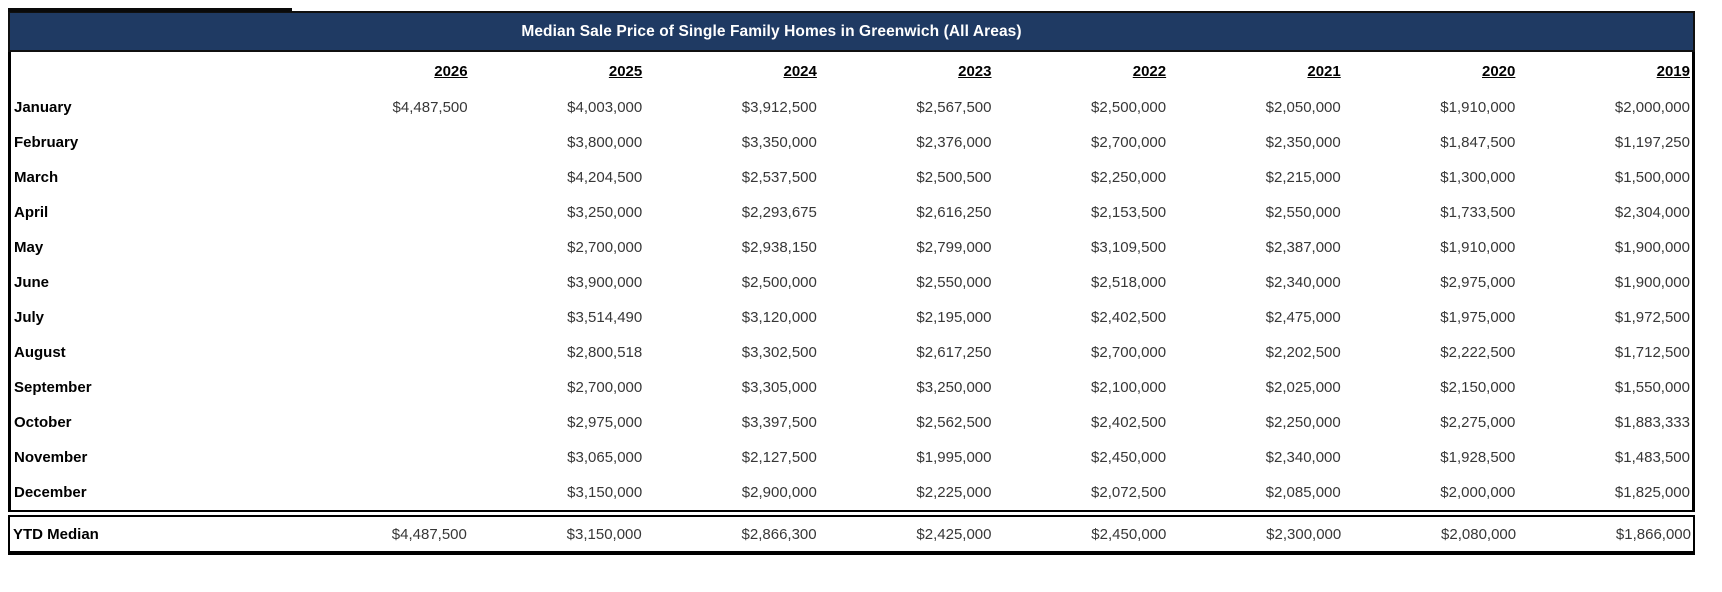  I want to click on month-label: April, so click(31, 212).